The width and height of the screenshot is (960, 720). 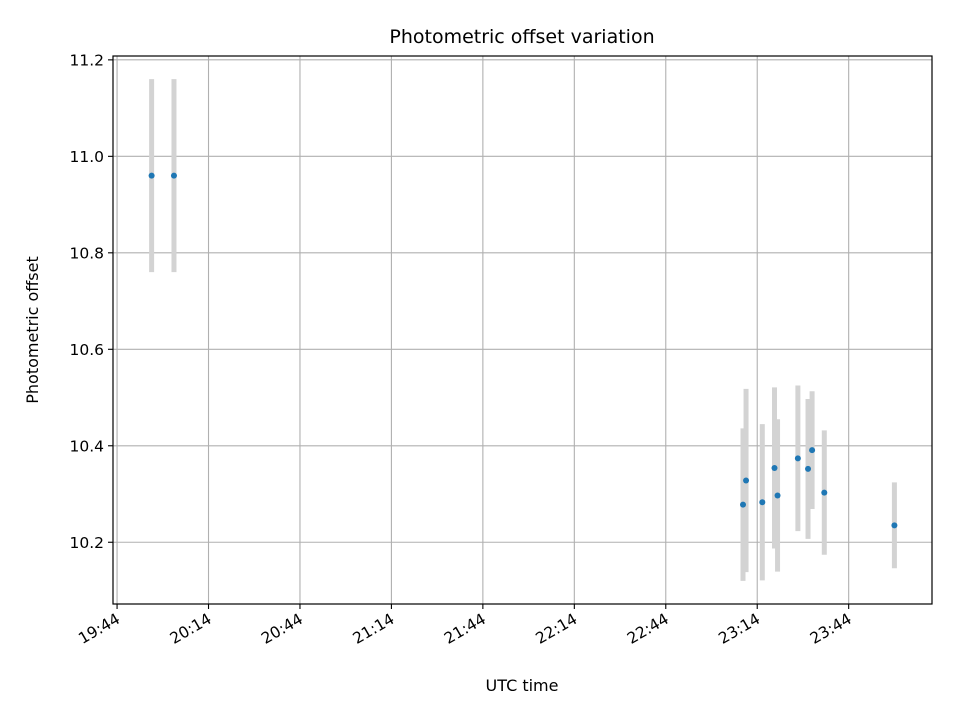 What do you see at coordinates (522, 685) in the screenshot?
I see `x-axis-label: UTC time` at bounding box center [522, 685].